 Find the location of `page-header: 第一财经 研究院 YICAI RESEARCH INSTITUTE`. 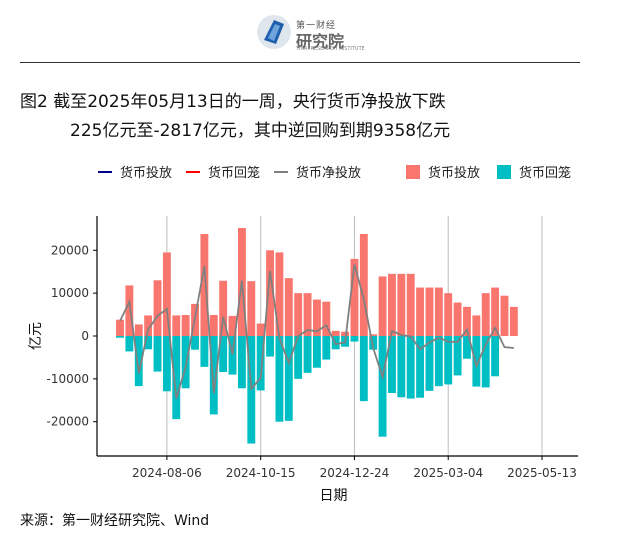

page-header: 第一财经 研究院 YICAI RESEARCH INSTITUTE is located at coordinates (320, 30).